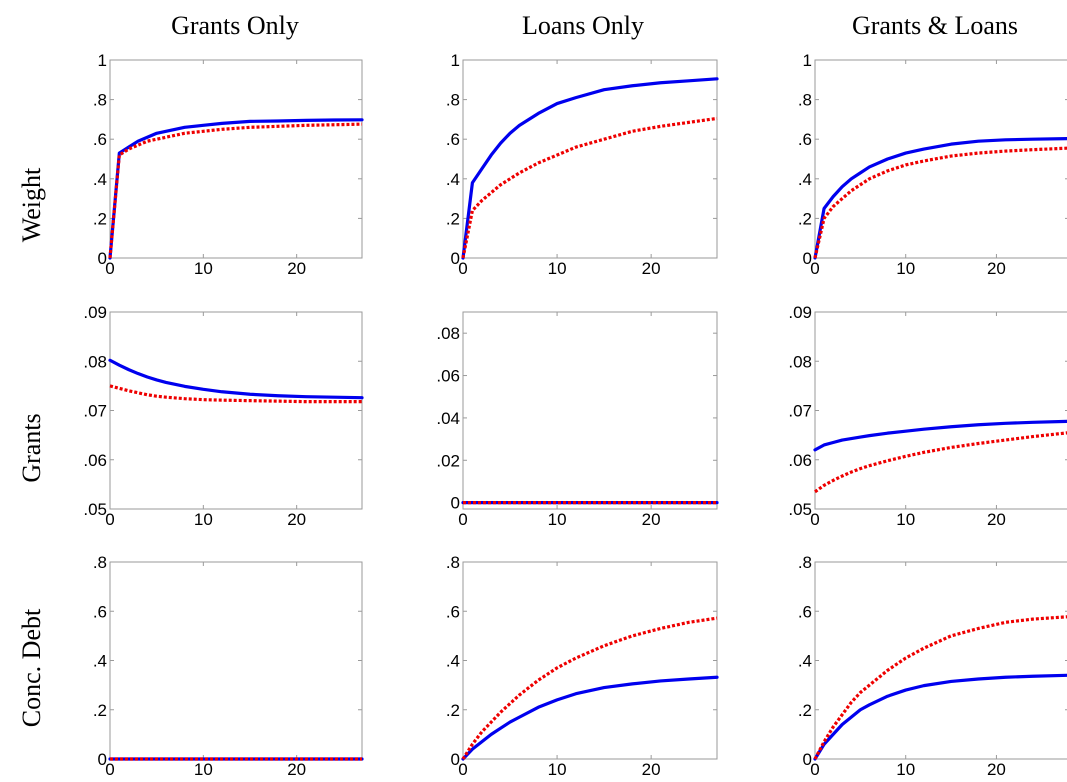 Image resolution: width=1067 pixels, height=782 pixels. I want to click on panel-conc-debt-grants-and-loans: 0 .2 .4 .6 .8 0 10 20, so click(932, 666).